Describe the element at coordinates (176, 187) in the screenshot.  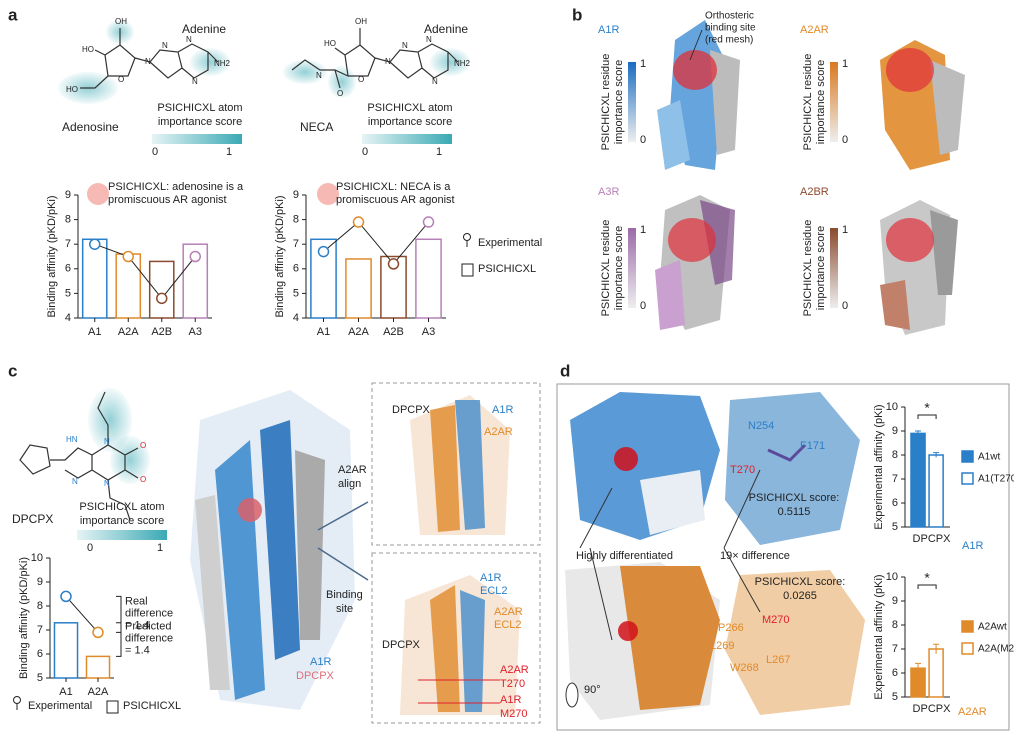
I see `annotation: PSICHICXL: adenosine is a` at that location.